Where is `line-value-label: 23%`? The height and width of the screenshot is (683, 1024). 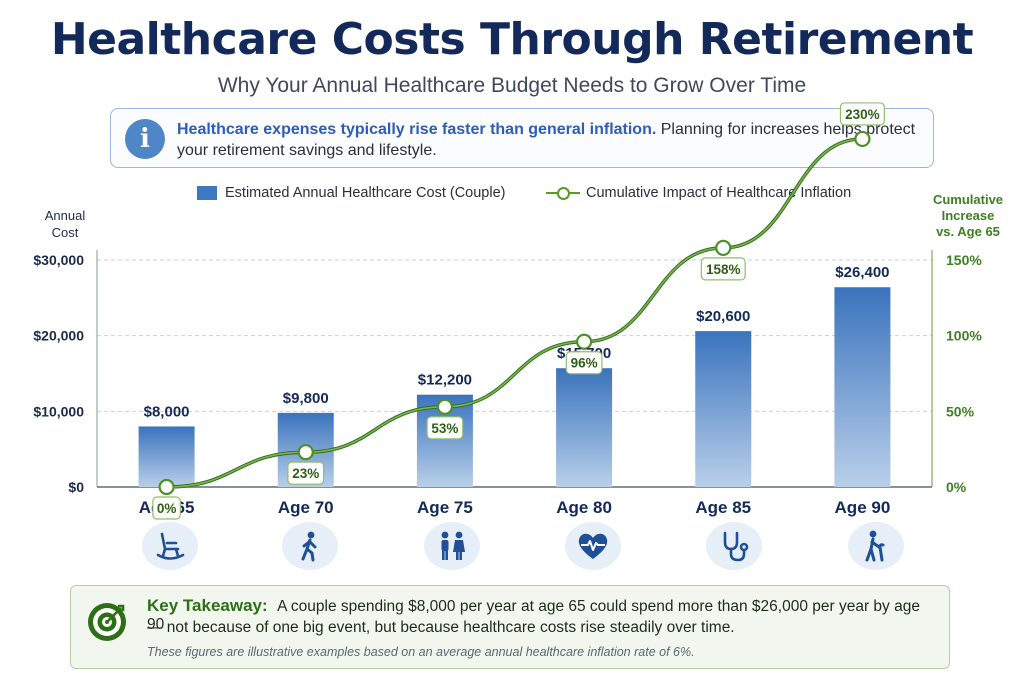 line-value-label: 23% is located at coordinates (305, 473).